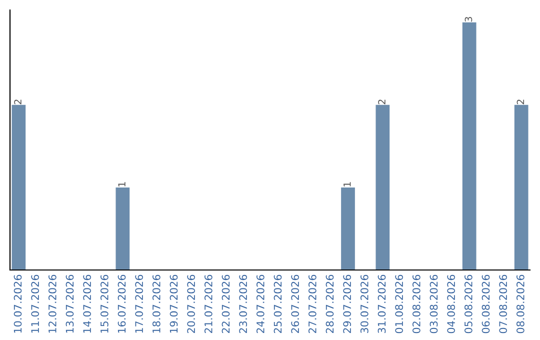 The image size is (540, 340). What do you see at coordinates (468, 19) in the screenshot?
I see `data-label: 3` at bounding box center [468, 19].